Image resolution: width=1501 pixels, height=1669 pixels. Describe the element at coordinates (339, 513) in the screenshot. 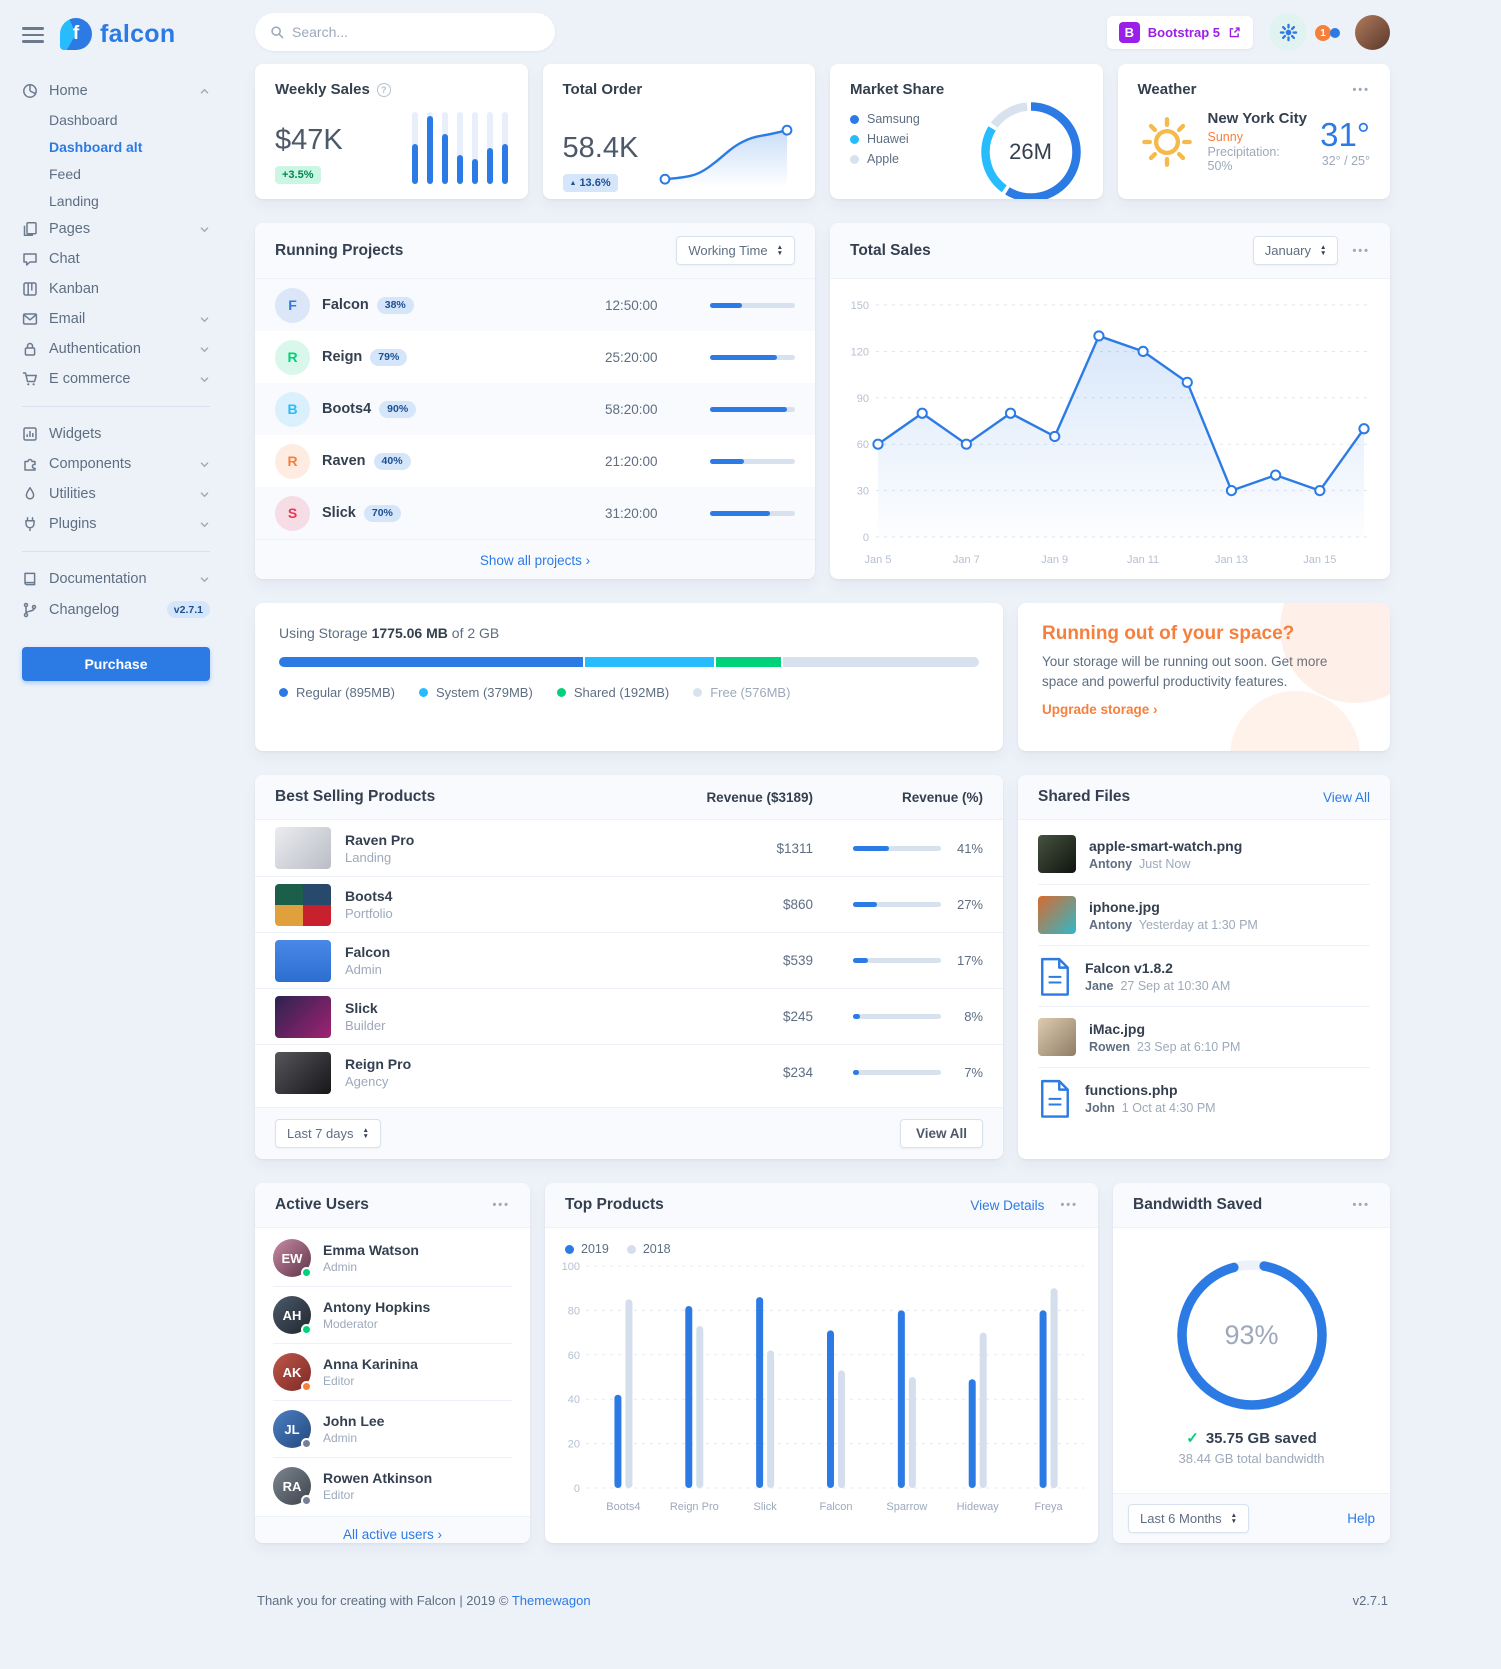

I see `project-name: Slick` at that location.